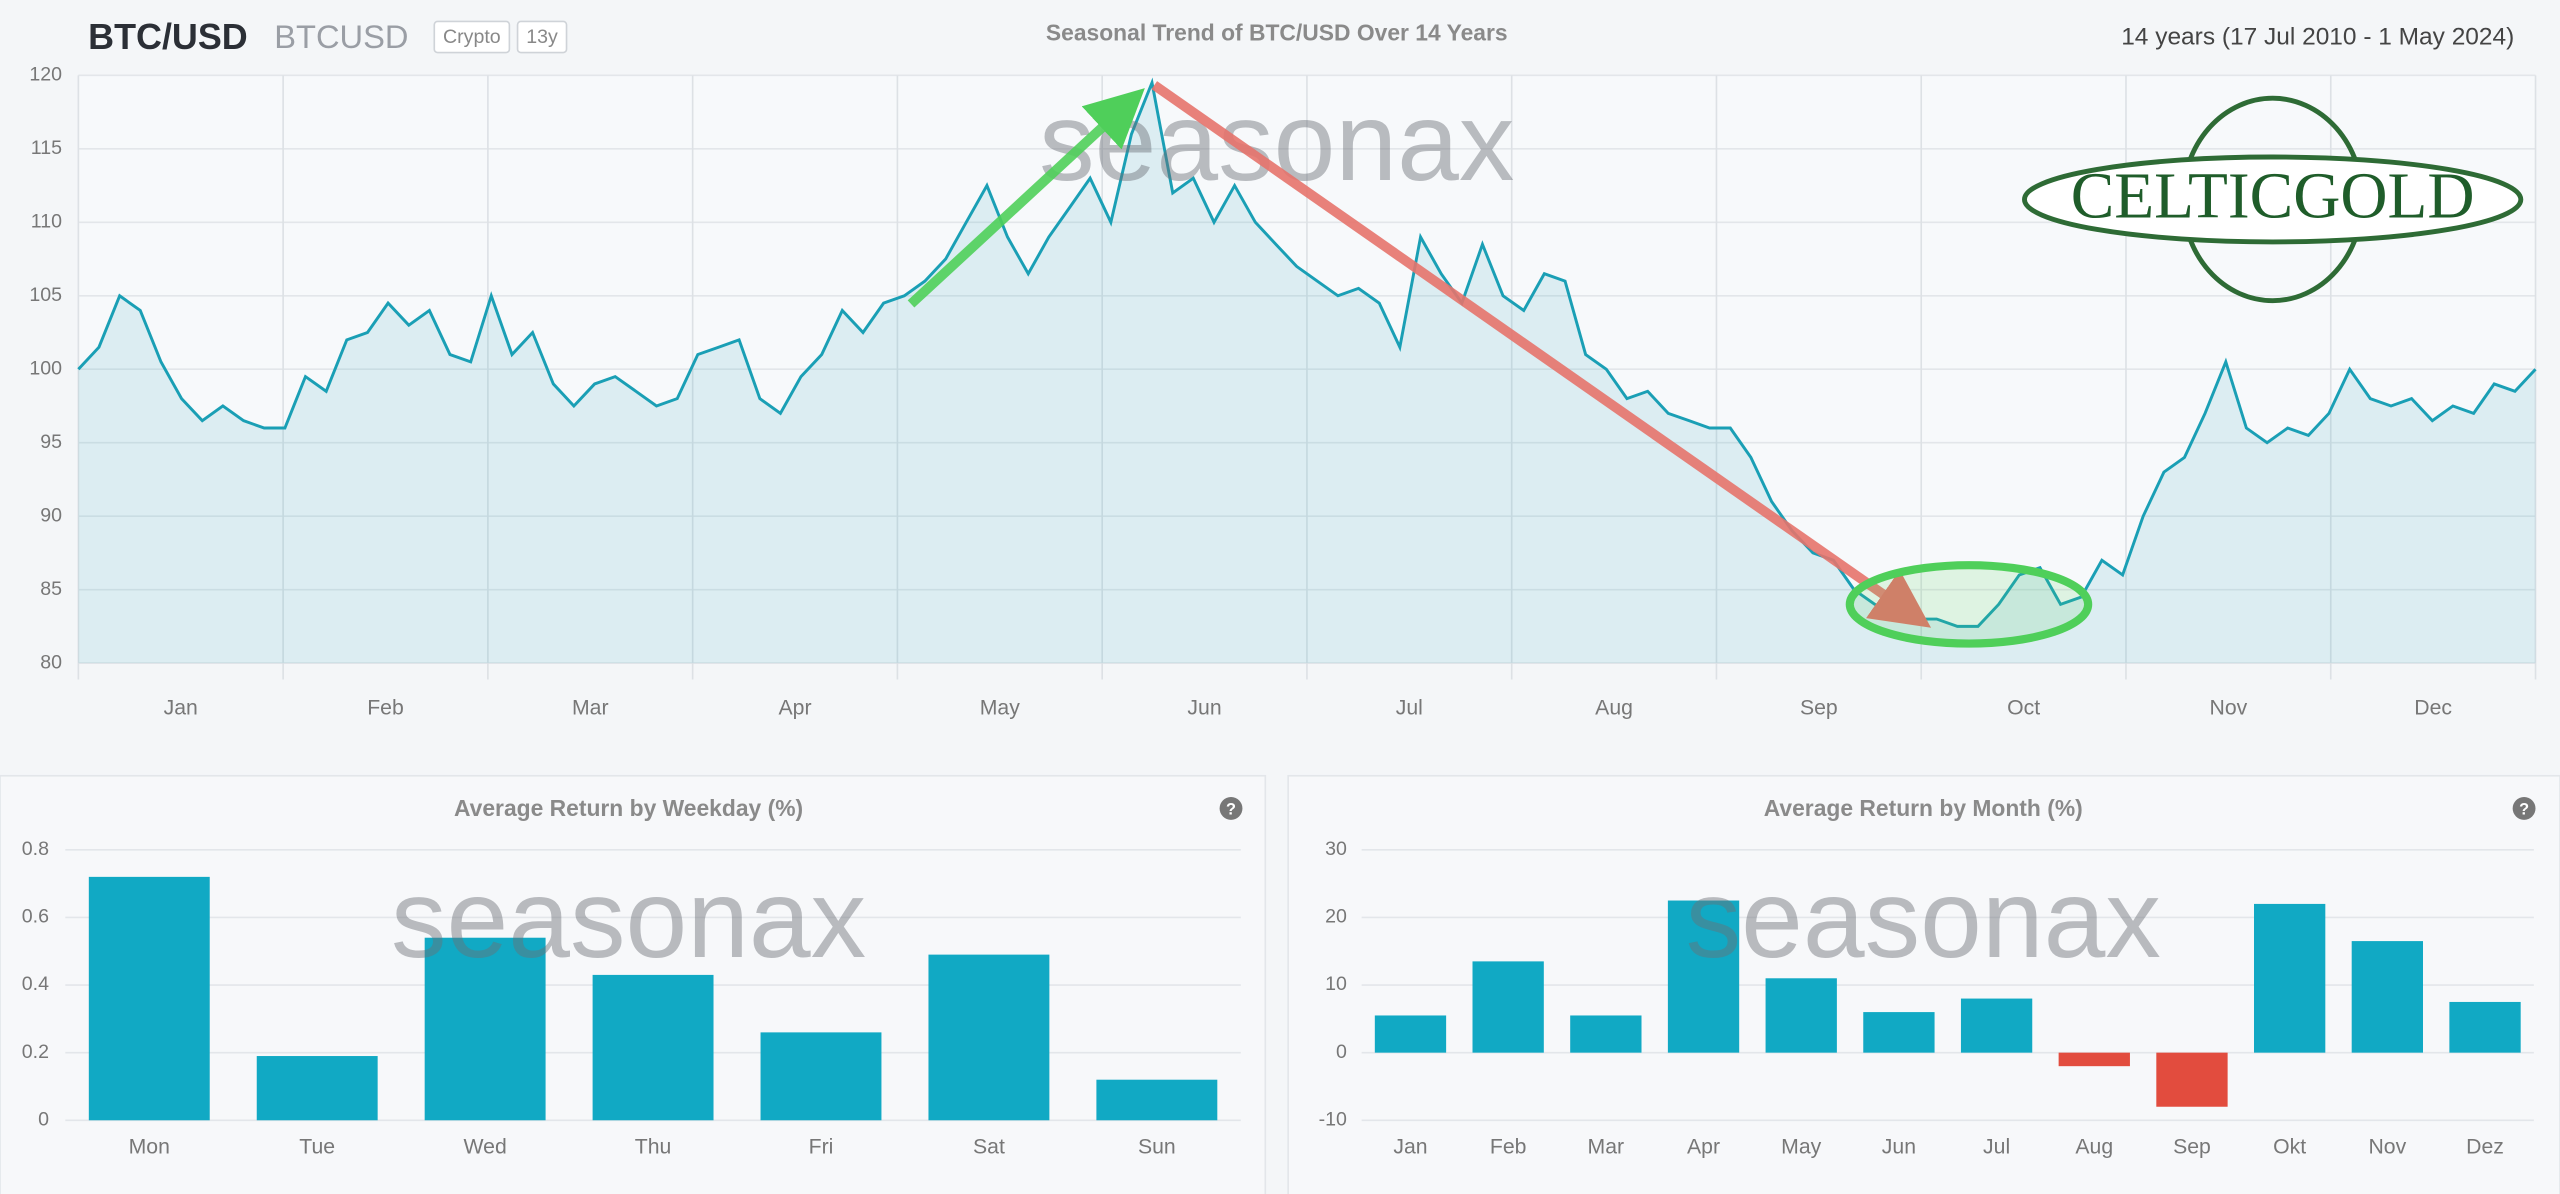  What do you see at coordinates (1969, 604) in the screenshot?
I see `low-highlight` at bounding box center [1969, 604].